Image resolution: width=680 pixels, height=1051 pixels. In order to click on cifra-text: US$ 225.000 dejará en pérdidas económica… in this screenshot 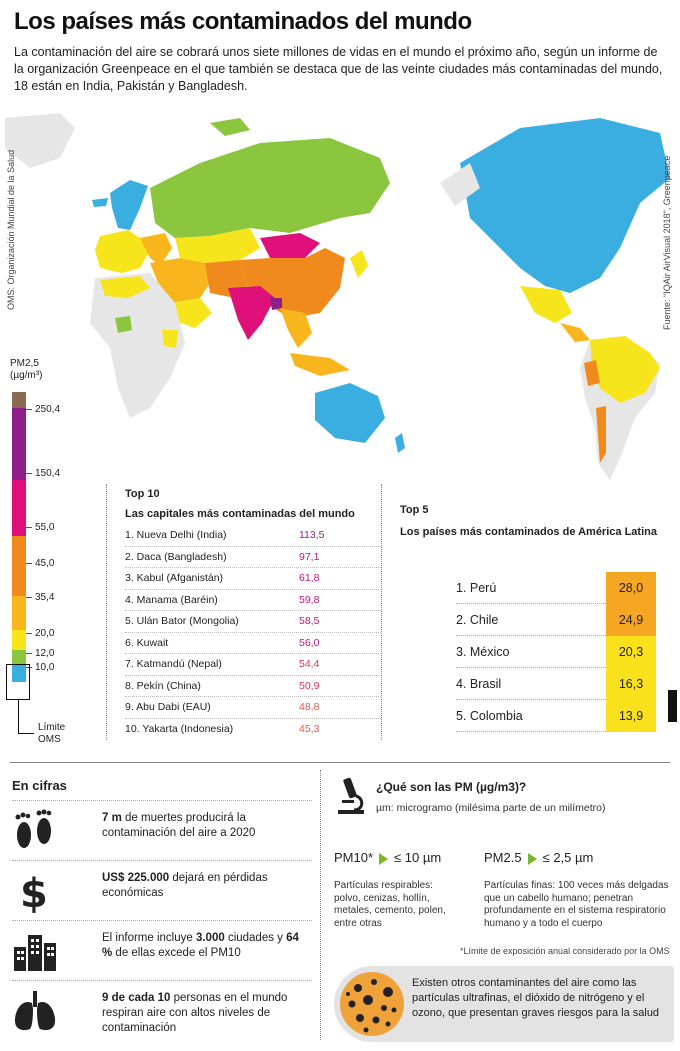, I will do `click(185, 885)`.